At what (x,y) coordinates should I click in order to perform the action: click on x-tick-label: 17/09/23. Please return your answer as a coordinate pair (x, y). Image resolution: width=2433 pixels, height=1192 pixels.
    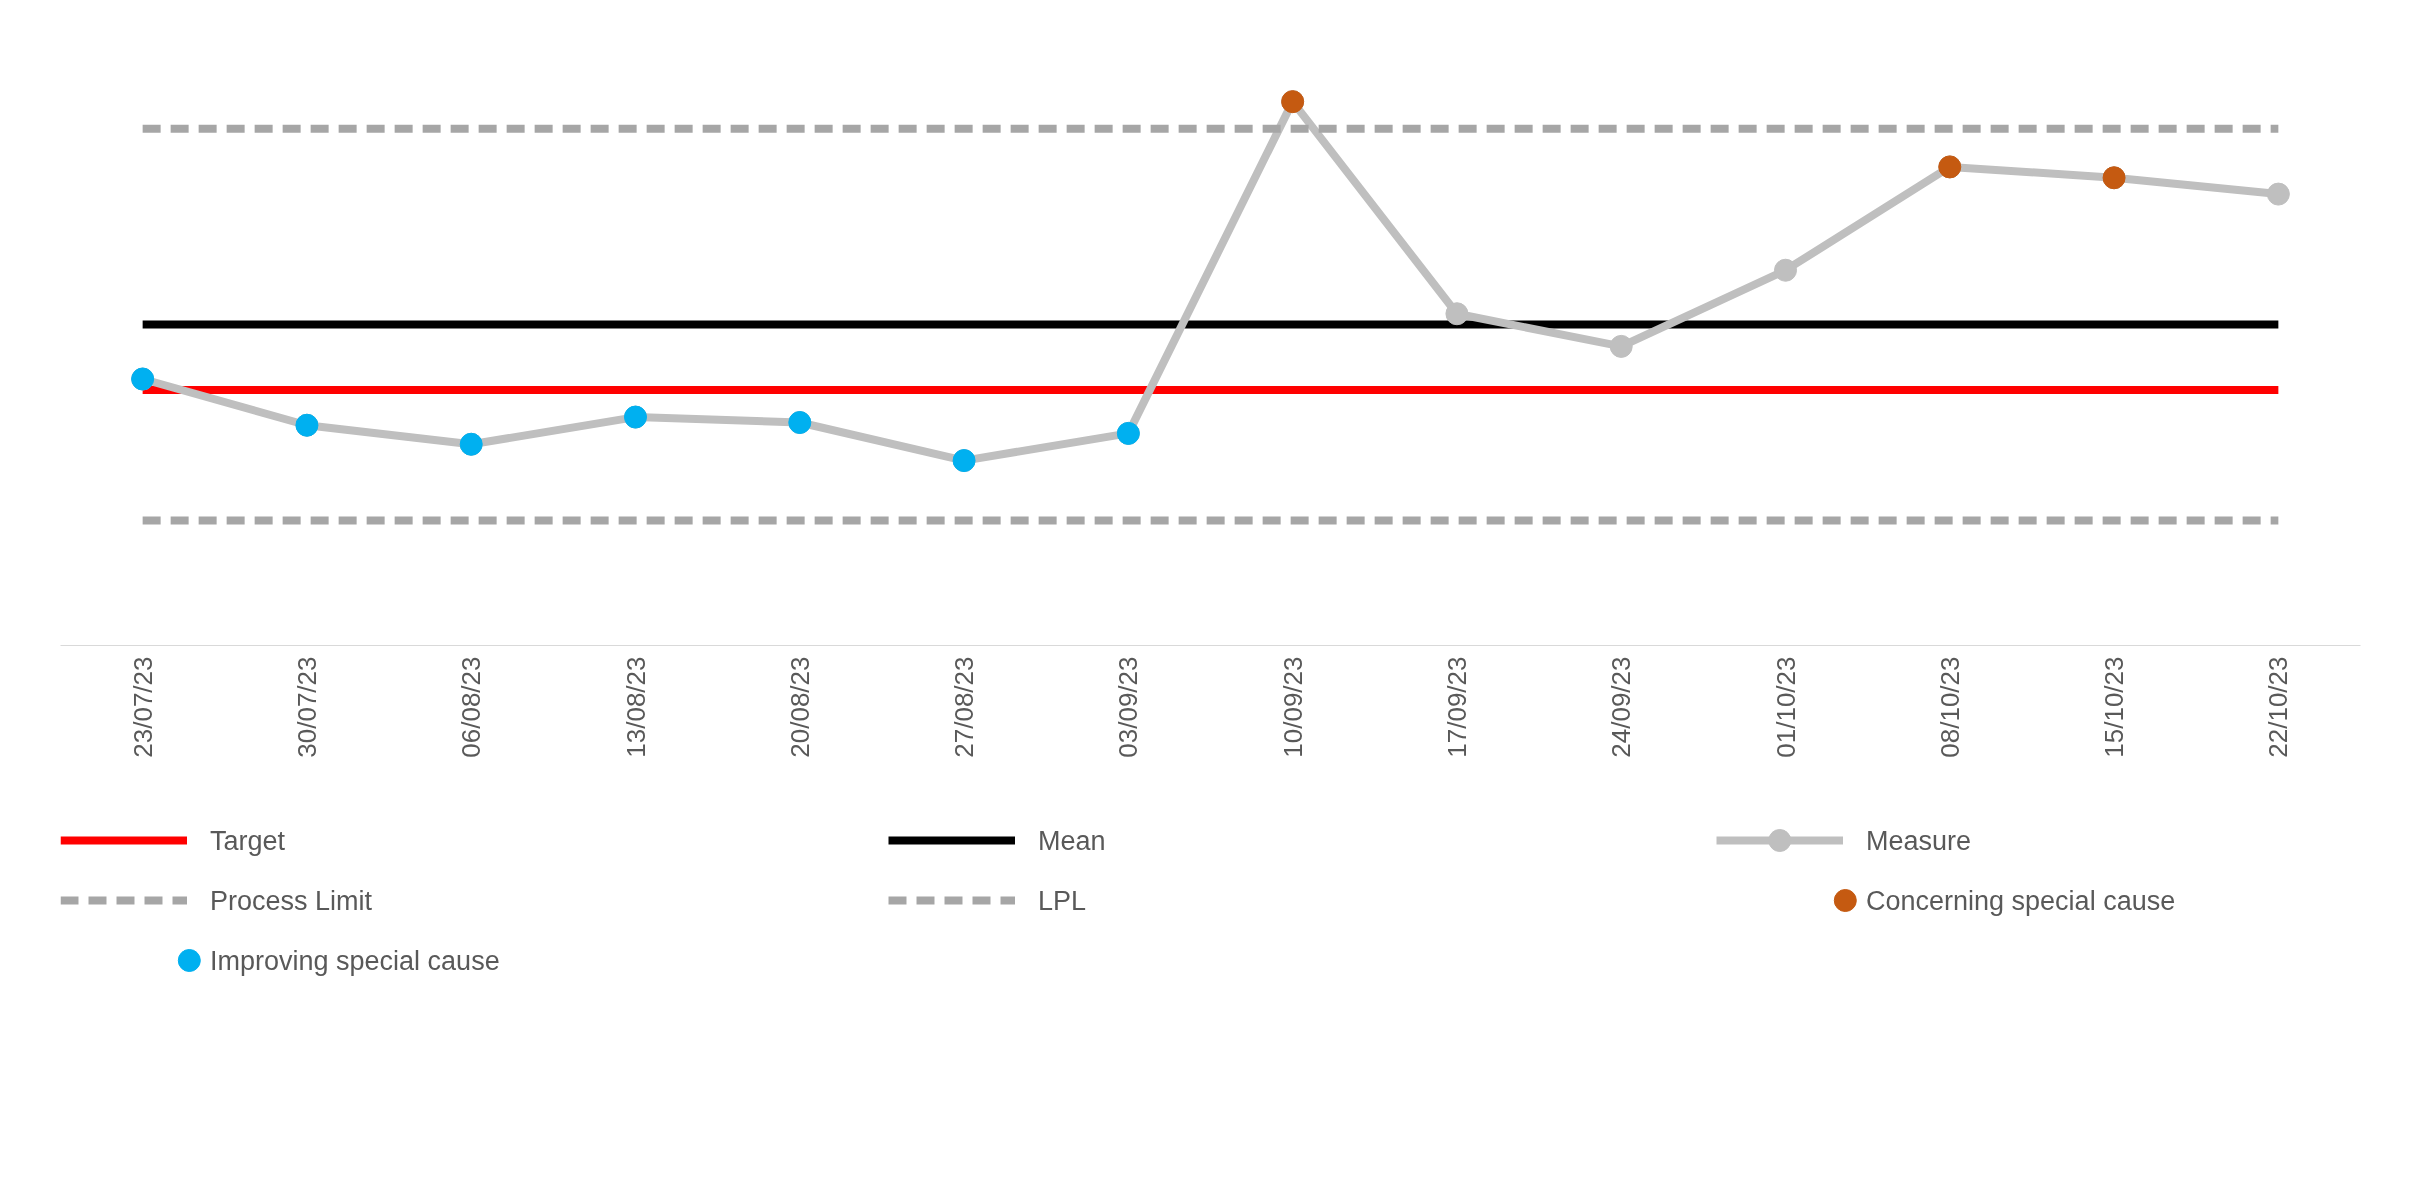
    Looking at the image, I should click on (1456, 707).